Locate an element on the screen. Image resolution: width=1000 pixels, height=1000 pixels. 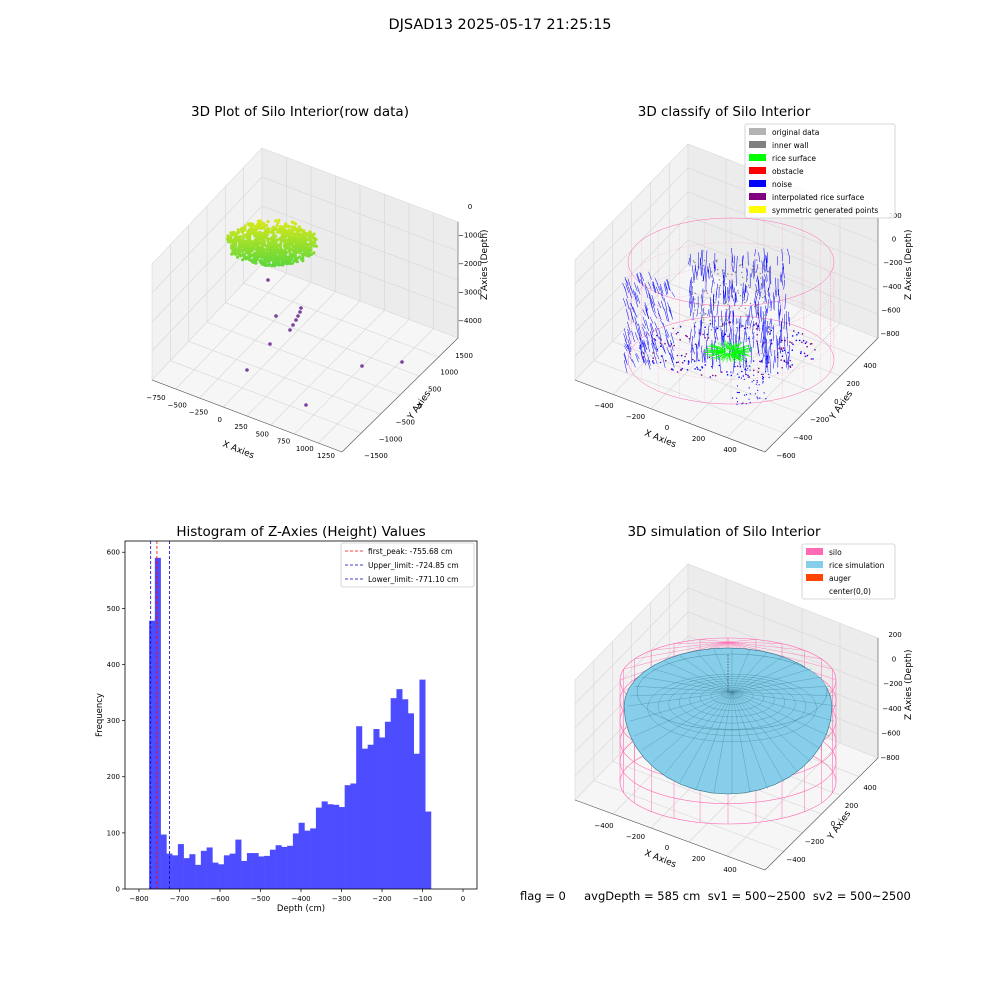
x-tick-label: −800 is located at coordinates (138, 899).